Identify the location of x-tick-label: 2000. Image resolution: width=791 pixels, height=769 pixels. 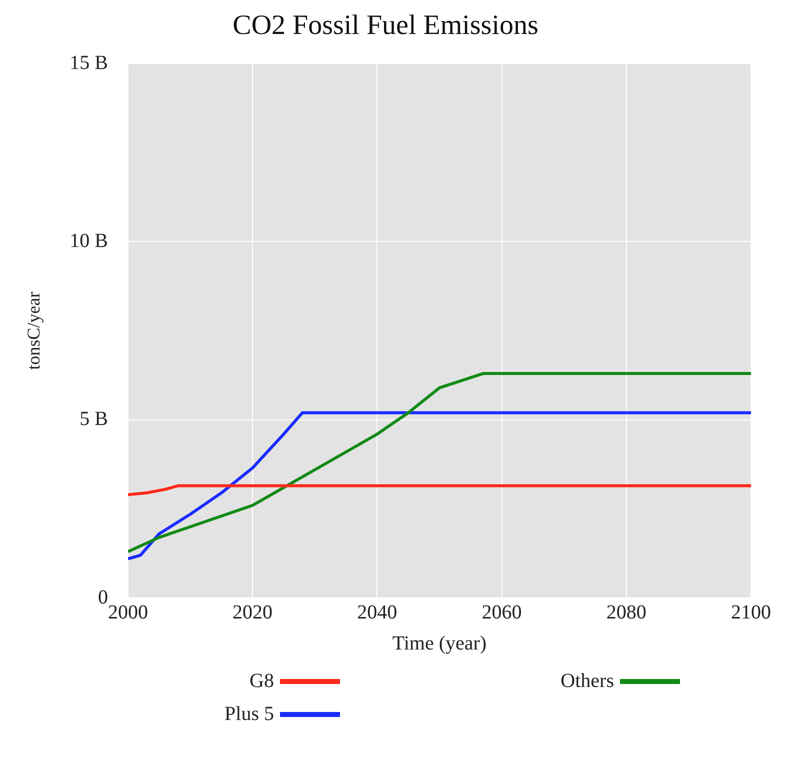
(128, 612).